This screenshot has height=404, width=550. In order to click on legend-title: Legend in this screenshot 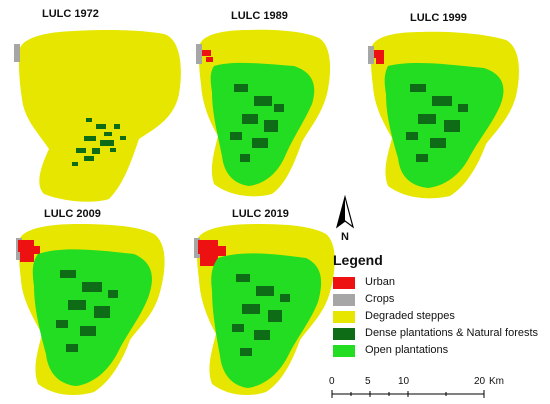, I will do `click(358, 260)`.